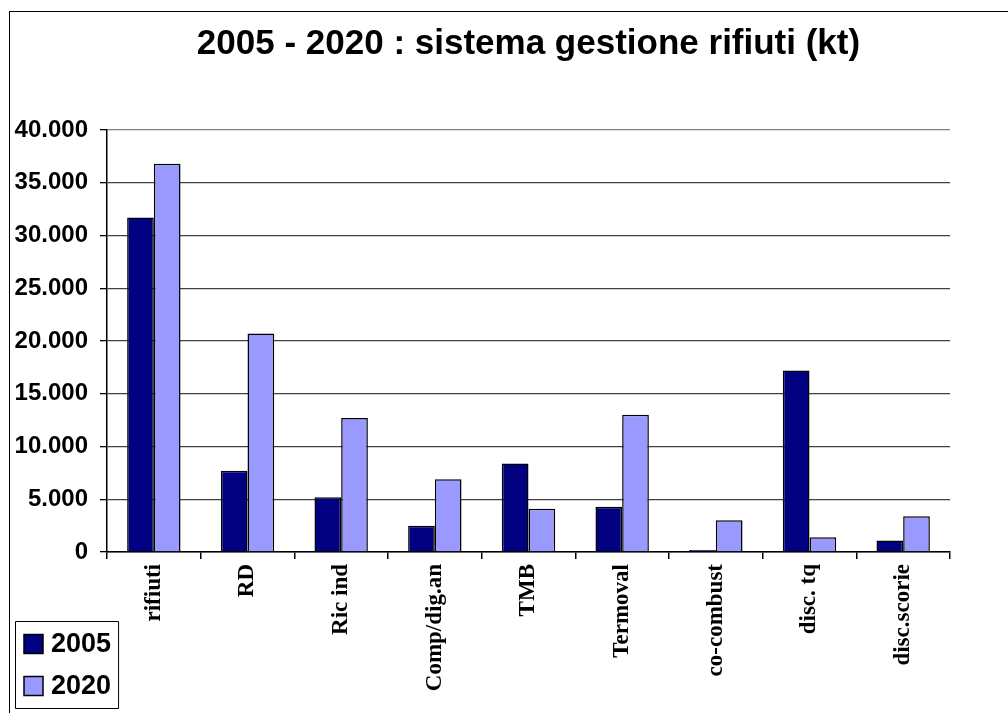 This screenshot has width=1008, height=713. Describe the element at coordinates (51, 339) in the screenshot. I see `y-tick-label: 20.000` at that location.